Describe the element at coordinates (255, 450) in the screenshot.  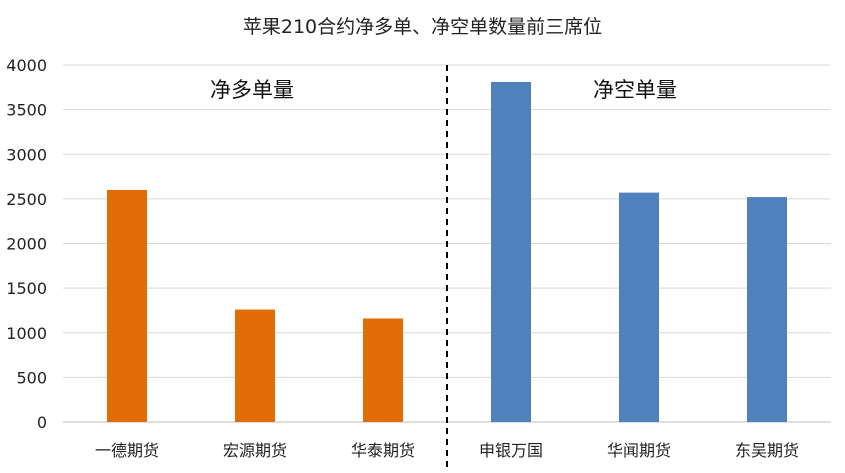
I see `x-tick-label: 宏源期货` at that location.